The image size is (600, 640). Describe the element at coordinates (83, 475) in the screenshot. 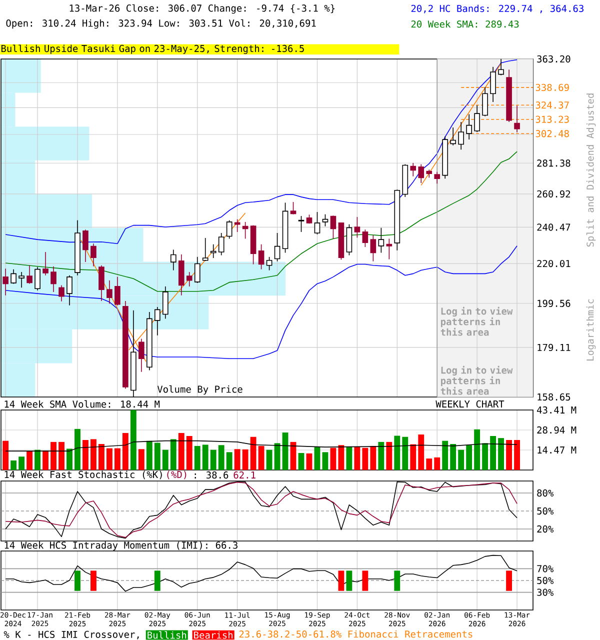

I see `chart-title: 14 Week Fast Stochastic (%K)` at that location.